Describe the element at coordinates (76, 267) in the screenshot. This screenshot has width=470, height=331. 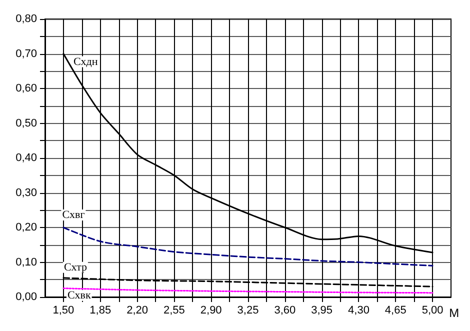
I see `series-label: Схтр` at that location.